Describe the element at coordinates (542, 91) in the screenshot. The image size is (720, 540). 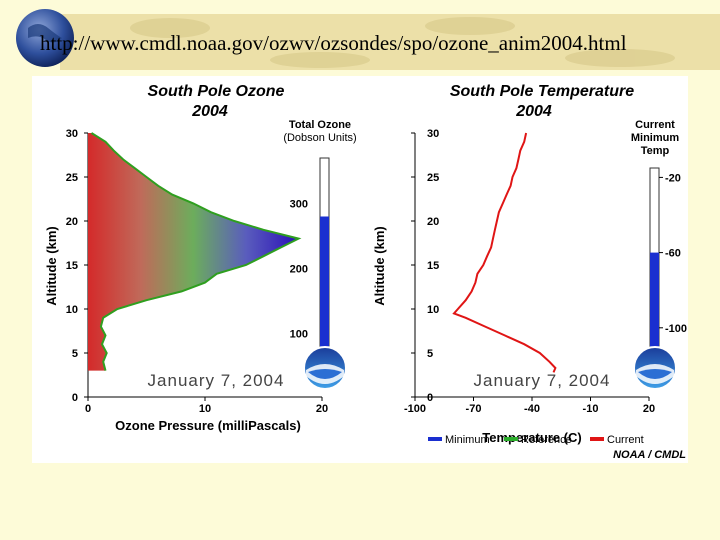
I see `temp-title: South Pole Temperature` at that location.